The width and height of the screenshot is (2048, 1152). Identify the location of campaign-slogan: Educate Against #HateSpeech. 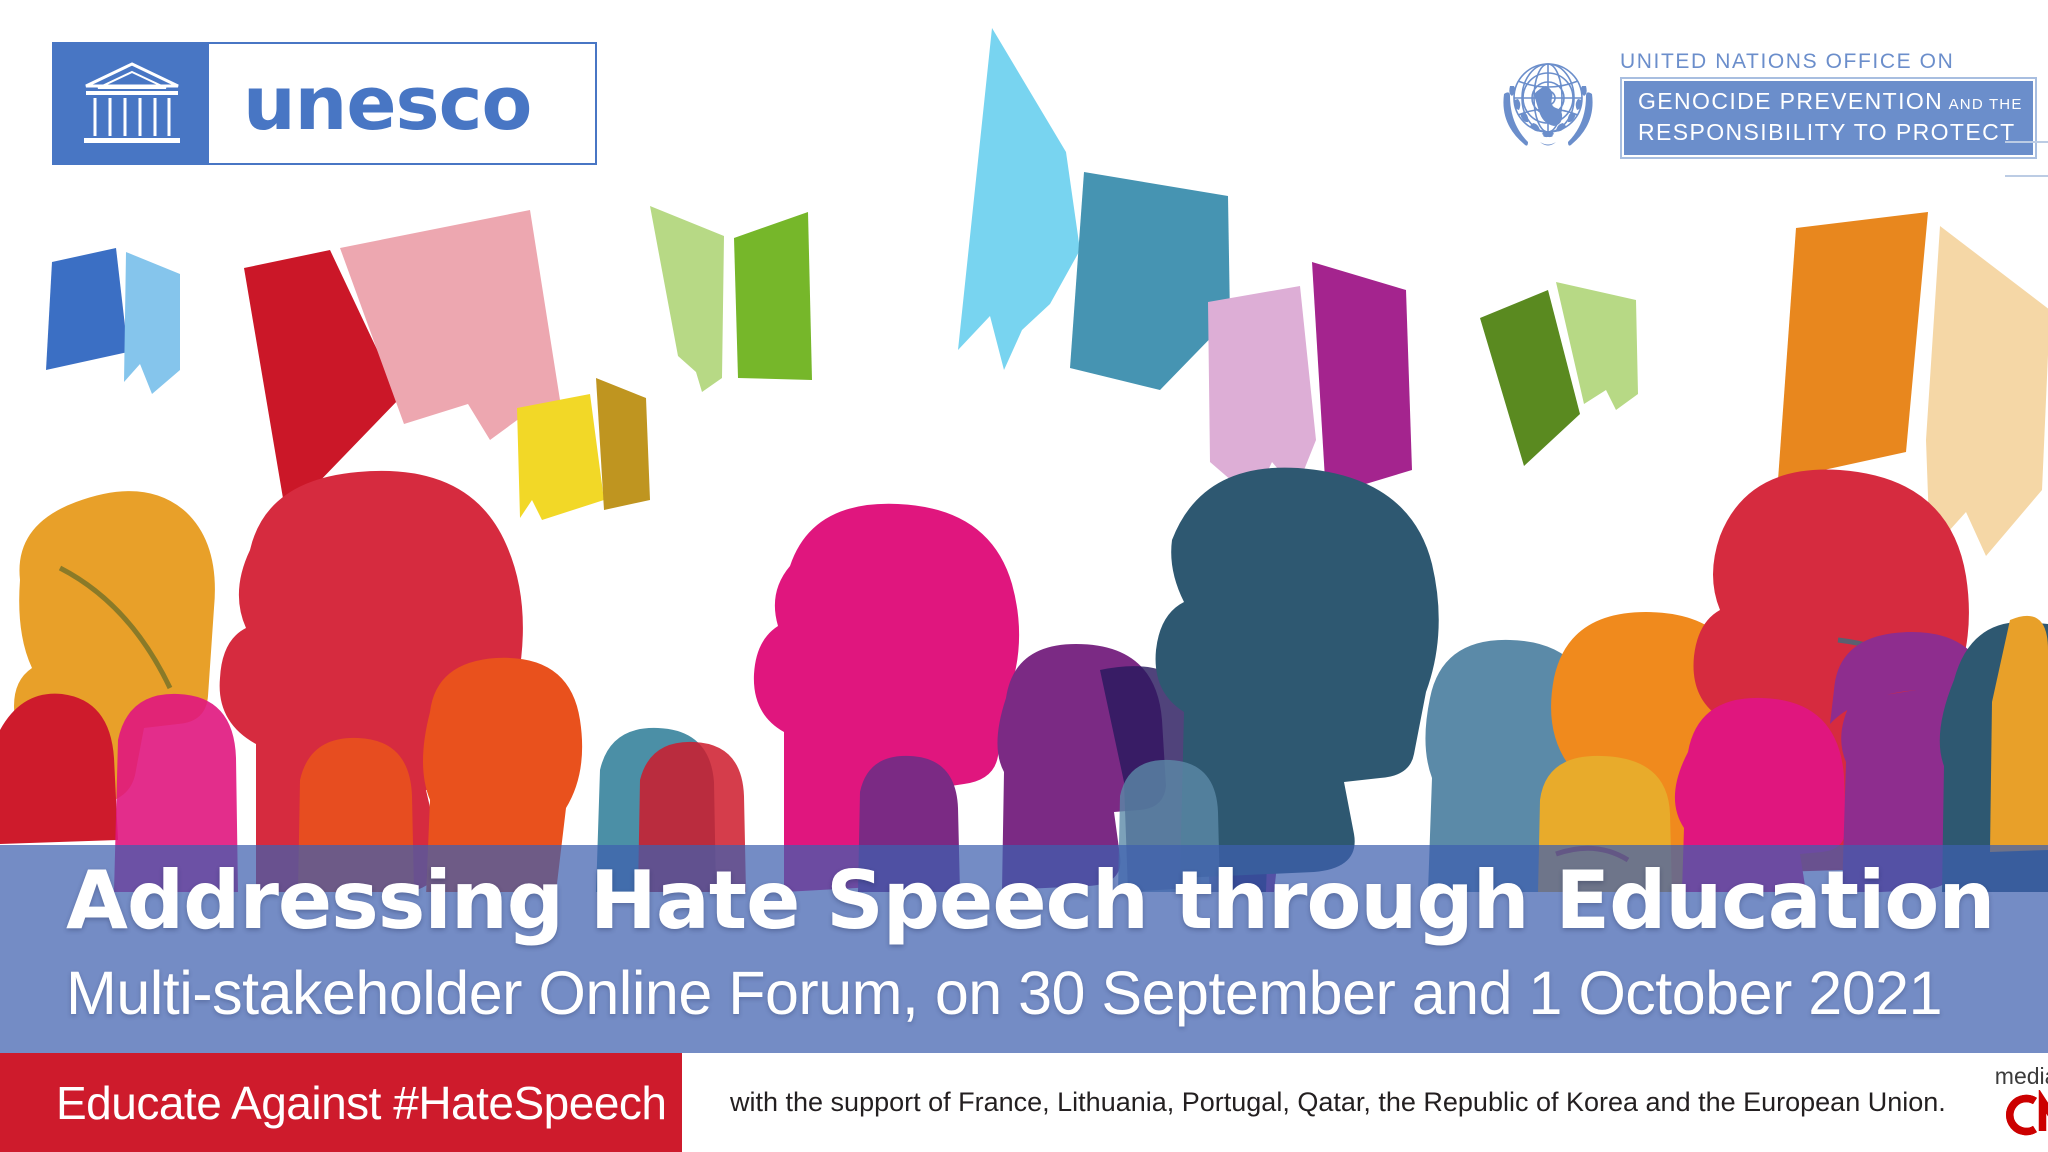
(361, 1102).